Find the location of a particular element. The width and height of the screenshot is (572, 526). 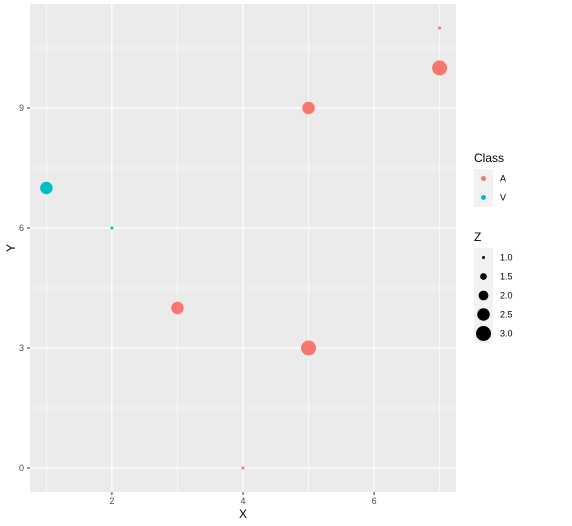

legend-class-label: A is located at coordinates (503, 179).